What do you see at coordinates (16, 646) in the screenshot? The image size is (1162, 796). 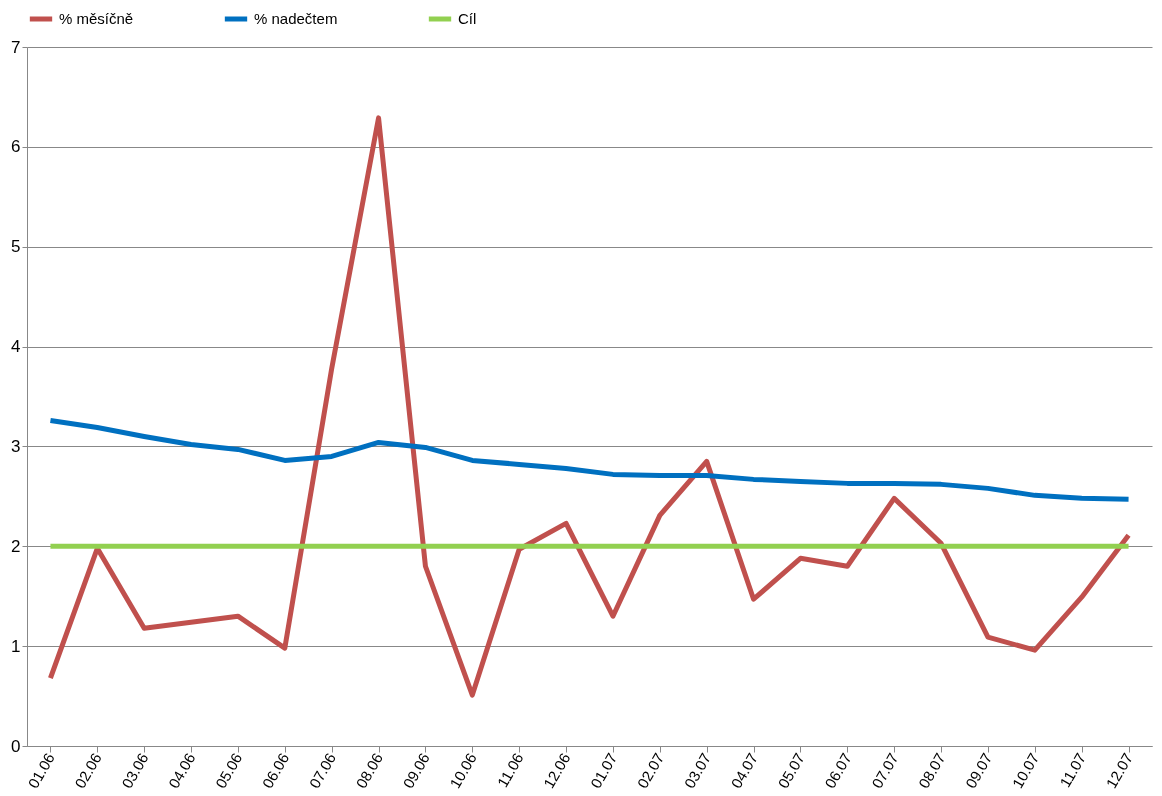 I see `y-tick-label: 1` at bounding box center [16, 646].